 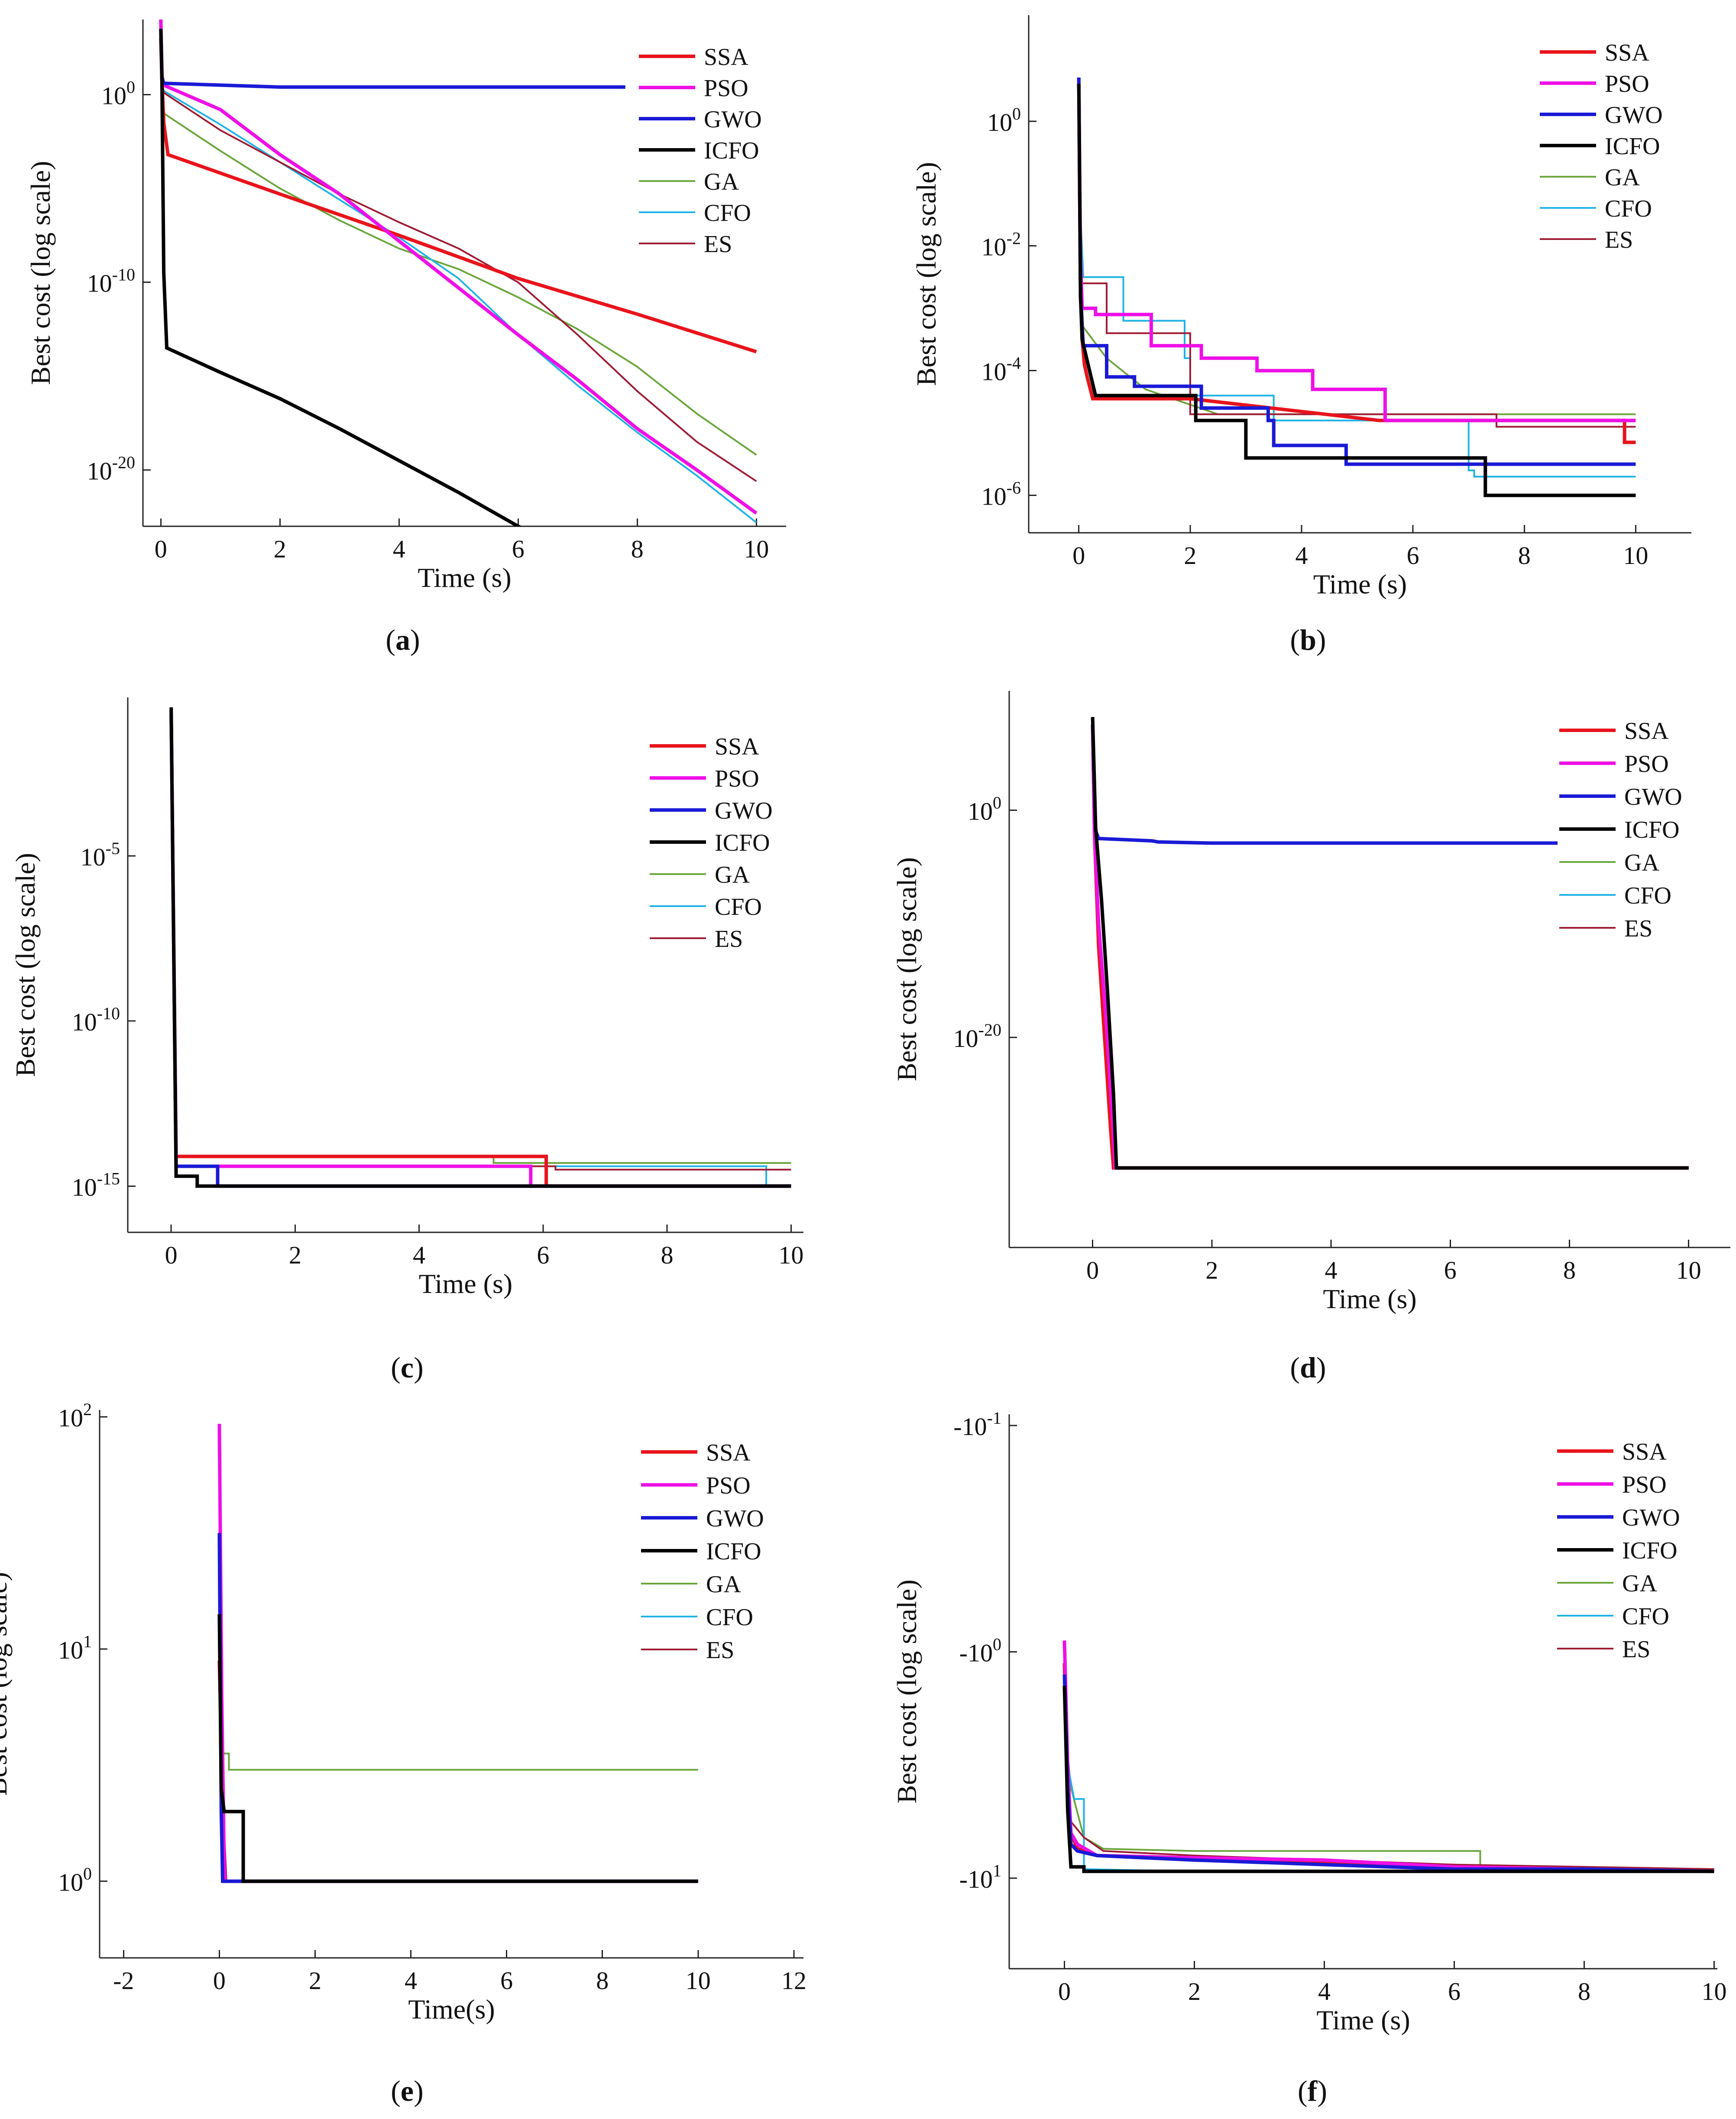 I want to click on panel-letter: a, so click(x=403, y=640).